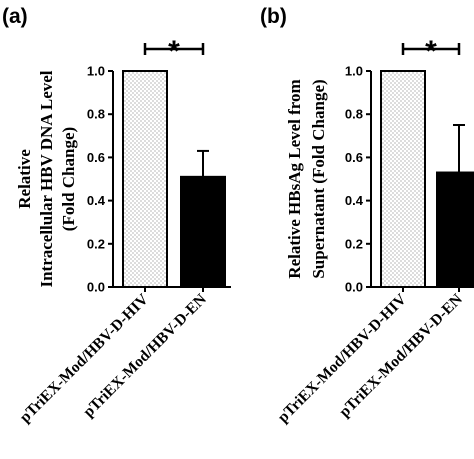  What do you see at coordinates (145, 356) in the screenshot?
I see `x-category-label: pTriEX-Mod/HBV-D-EN` at bounding box center [145, 356].